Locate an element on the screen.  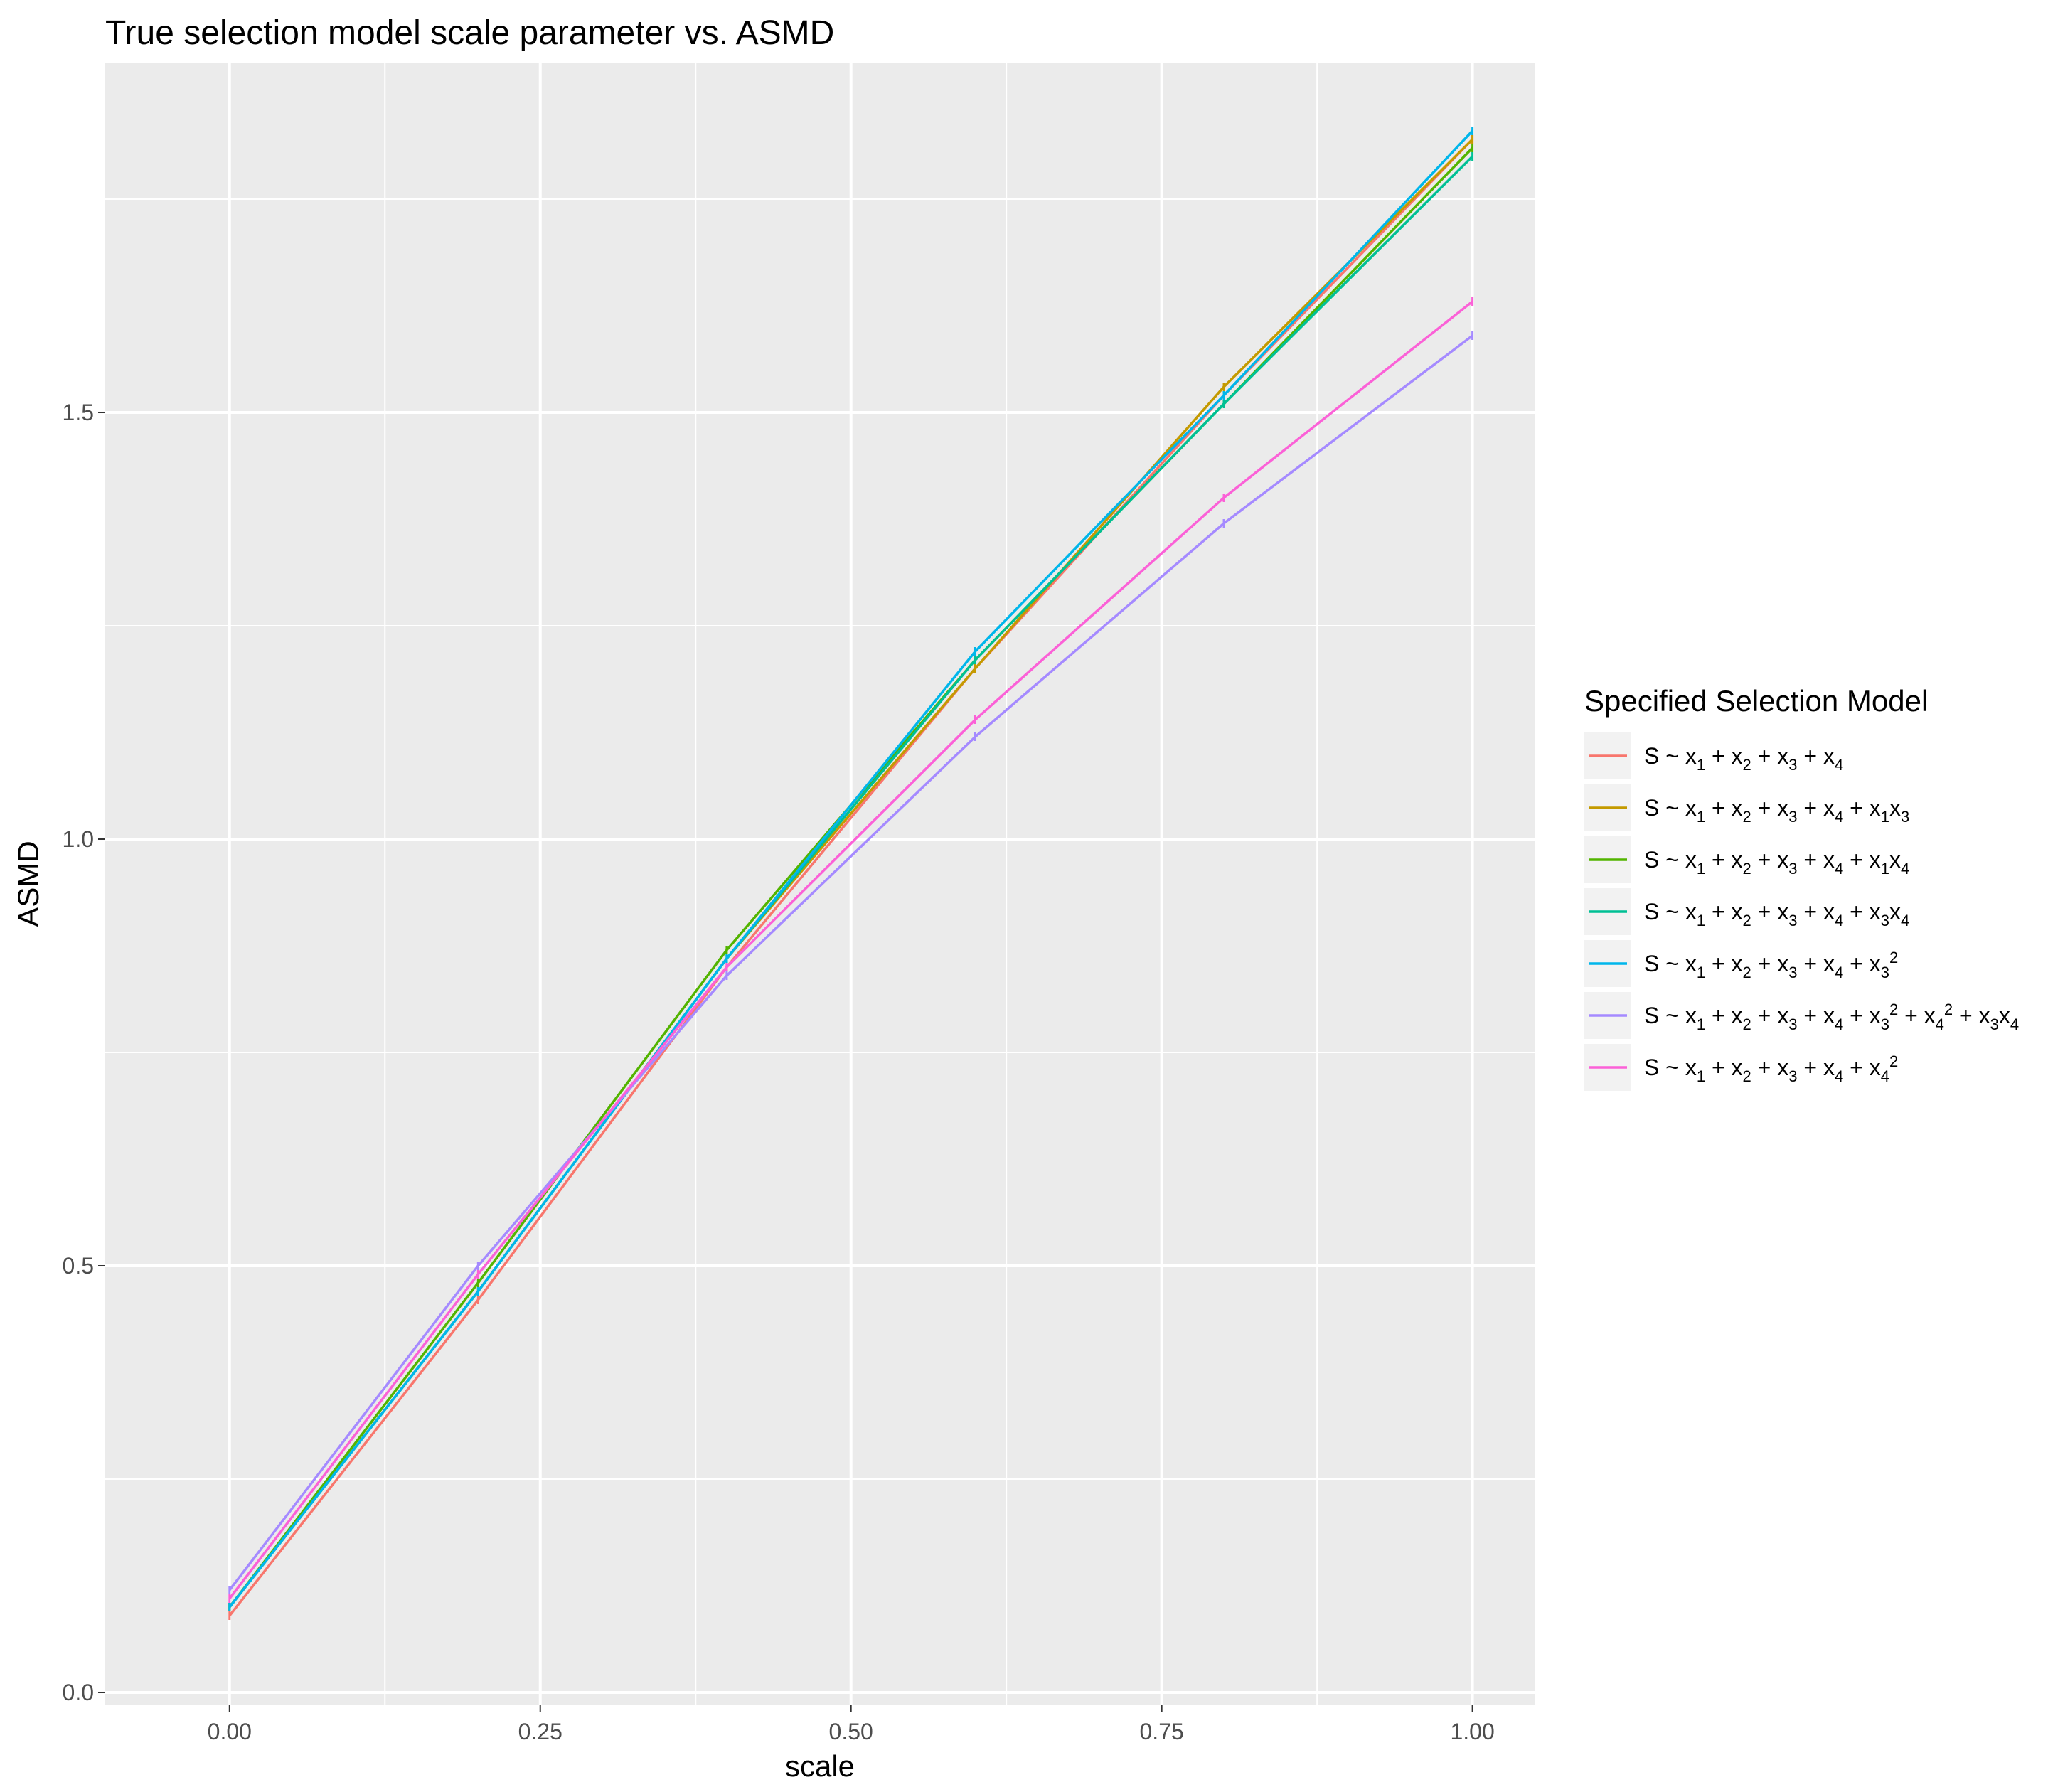
y-tick-label-0: 0.0 is located at coordinates (78, 1692).